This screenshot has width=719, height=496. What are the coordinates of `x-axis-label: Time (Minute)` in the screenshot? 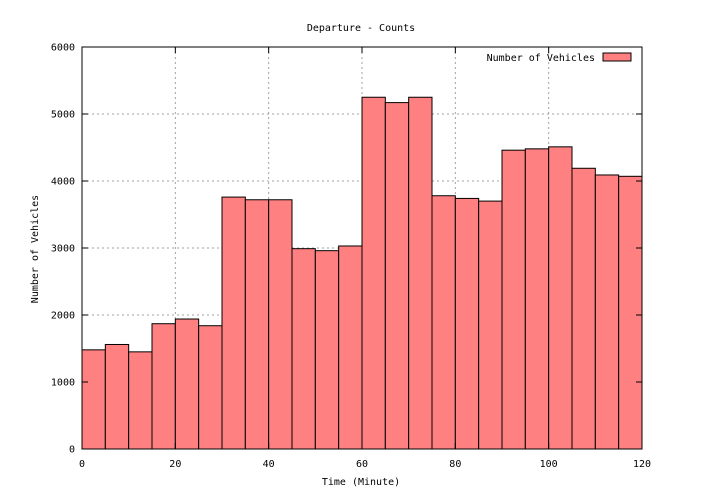 It's located at (361, 482).